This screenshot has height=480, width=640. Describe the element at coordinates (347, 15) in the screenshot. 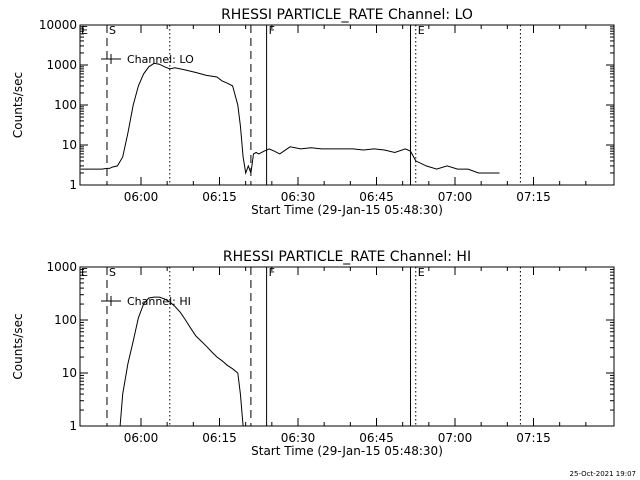

I see `chart-title: RHESSI PARTICLE_RATE Channel: LO` at that location.